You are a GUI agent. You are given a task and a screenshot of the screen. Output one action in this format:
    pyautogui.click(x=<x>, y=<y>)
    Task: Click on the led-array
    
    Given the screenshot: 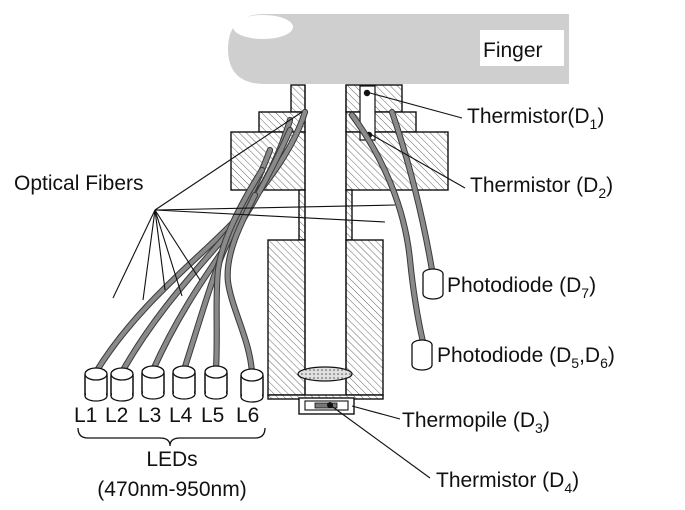 What is the action you would take?
    pyautogui.click(x=174, y=384)
    